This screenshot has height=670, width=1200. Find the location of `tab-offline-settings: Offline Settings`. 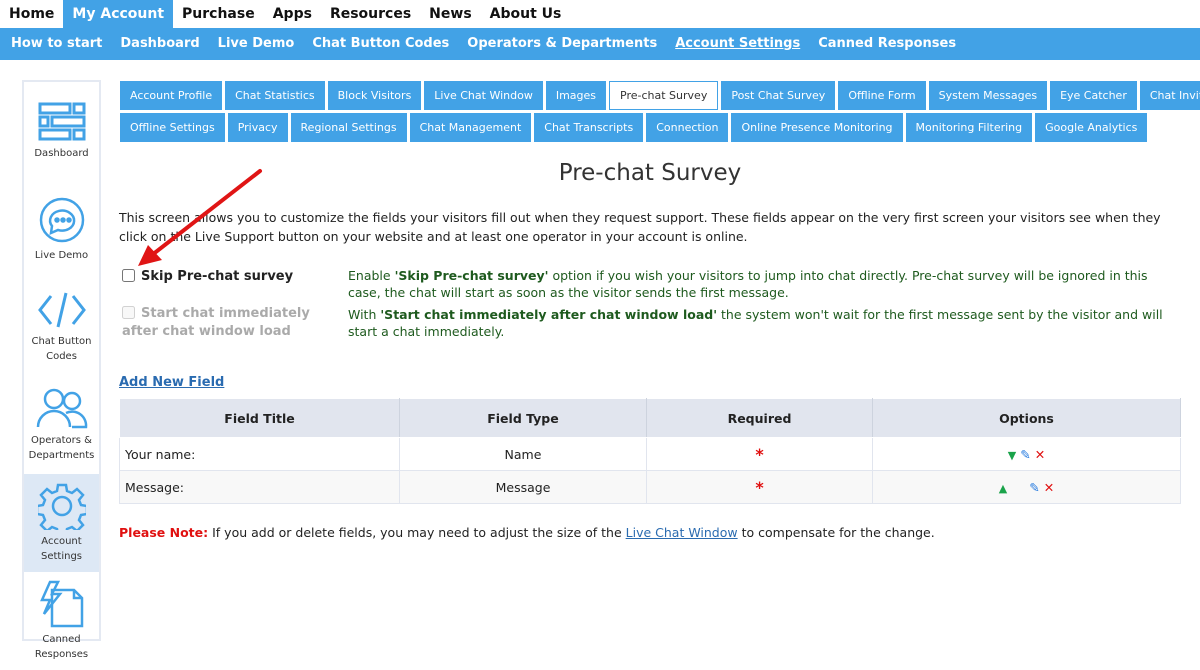

tab-offline-settings: Offline Settings is located at coordinates (172, 127).